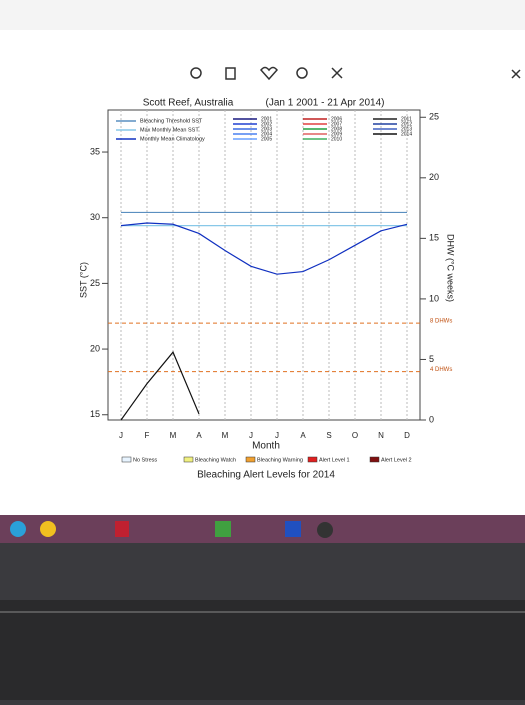 The height and width of the screenshot is (705, 525). Describe the element at coordinates (434, 298) in the screenshot. I see `y2-tick-label: 10` at that location.